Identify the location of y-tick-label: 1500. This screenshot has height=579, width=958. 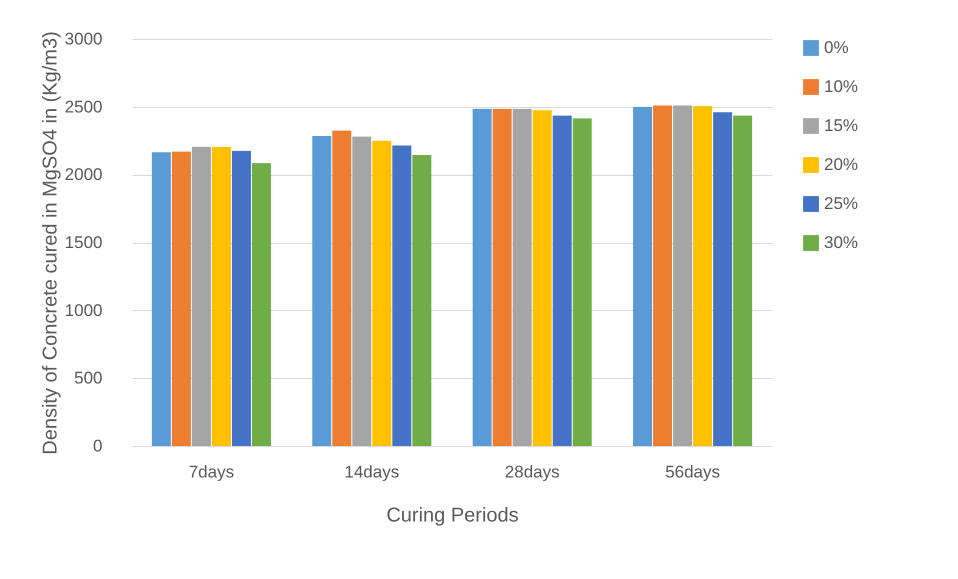
(83, 242).